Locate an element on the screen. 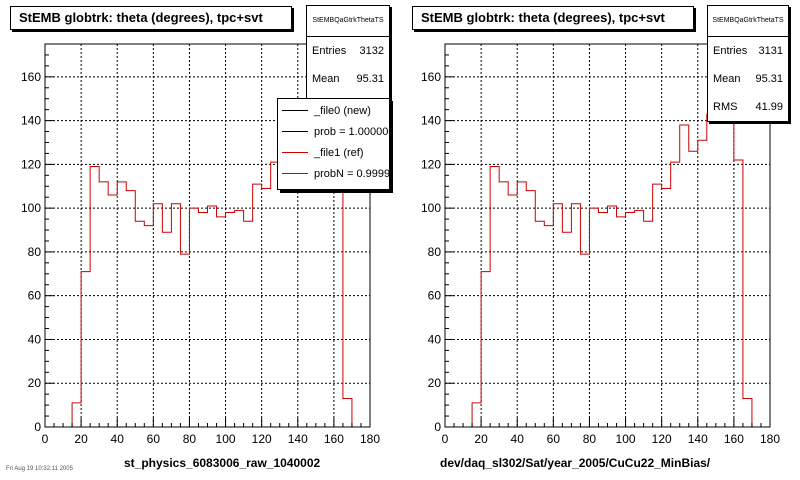  right-stats-mean-row: Mean 95.31 is located at coordinates (748, 79).